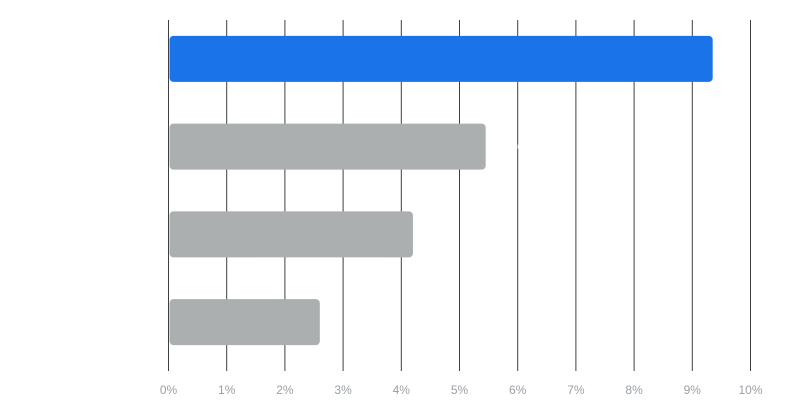  Describe the element at coordinates (441, 58) in the screenshot. I see `bar-highlighted` at that location.